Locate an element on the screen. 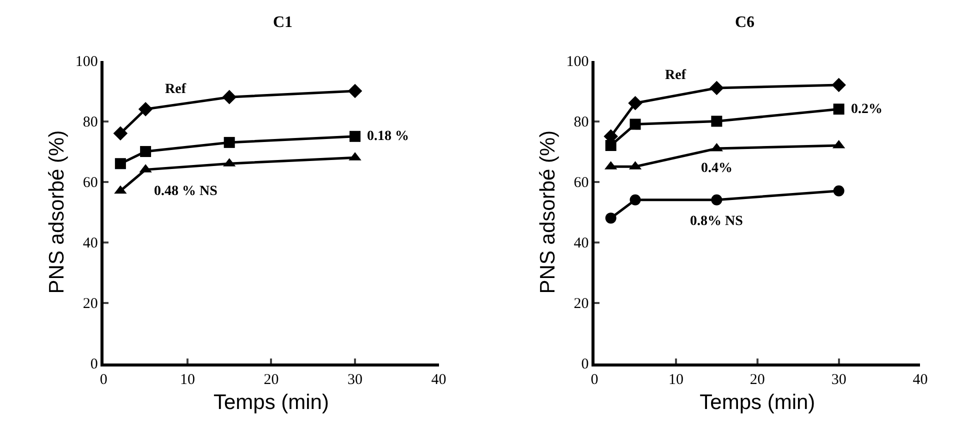  series-label: 0.4% is located at coordinates (716, 168).